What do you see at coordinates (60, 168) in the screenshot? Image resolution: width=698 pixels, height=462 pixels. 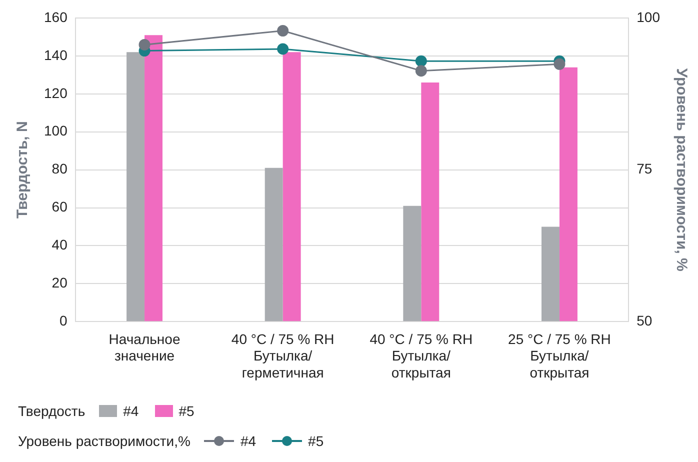 I see `y-tick-label: 80` at bounding box center [60, 168].